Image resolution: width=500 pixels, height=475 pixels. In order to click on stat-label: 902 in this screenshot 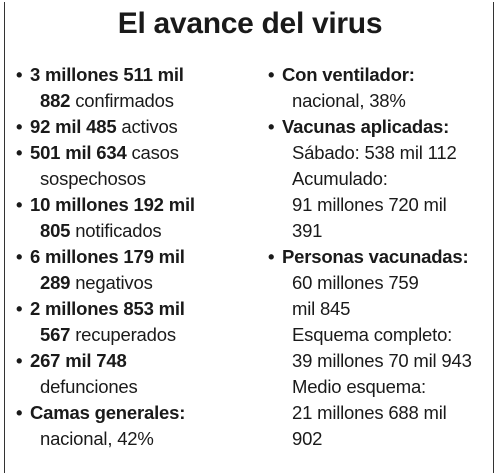, I will do `click(307, 438)`.